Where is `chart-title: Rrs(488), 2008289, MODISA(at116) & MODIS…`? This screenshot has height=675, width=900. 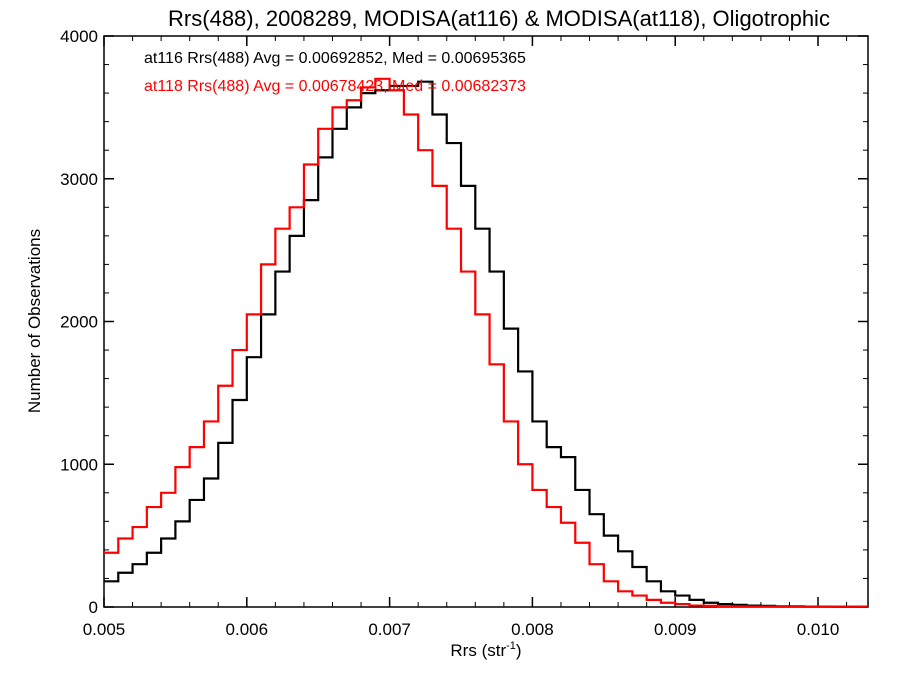 chart-title: Rrs(488), 2008289, MODISA(at116) & MODIS… is located at coordinates (499, 18).